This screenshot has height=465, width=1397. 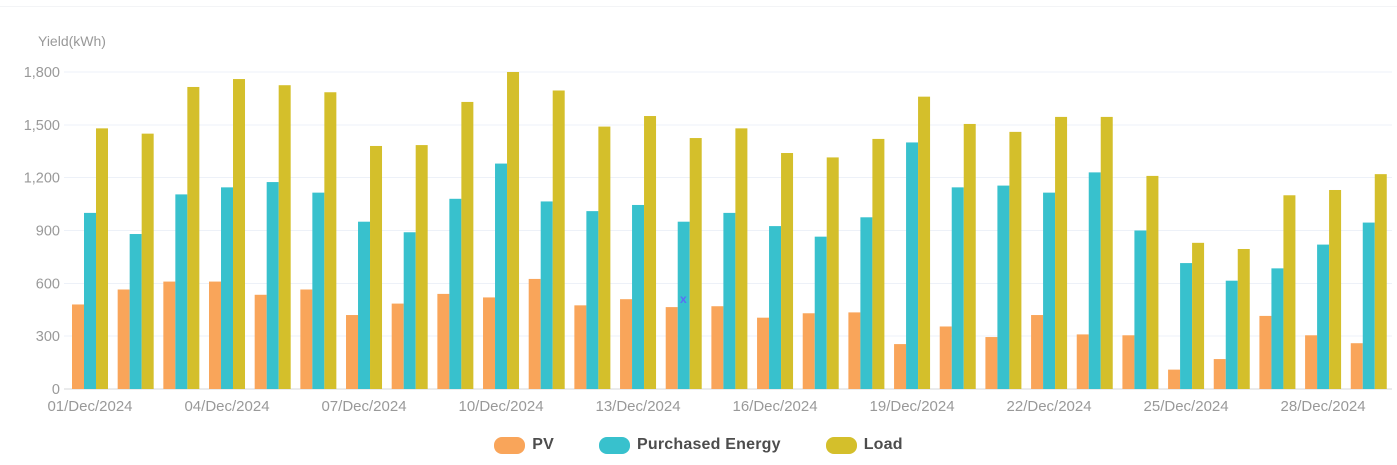 I want to click on y-tick-label: 1,500, so click(x=42, y=126).